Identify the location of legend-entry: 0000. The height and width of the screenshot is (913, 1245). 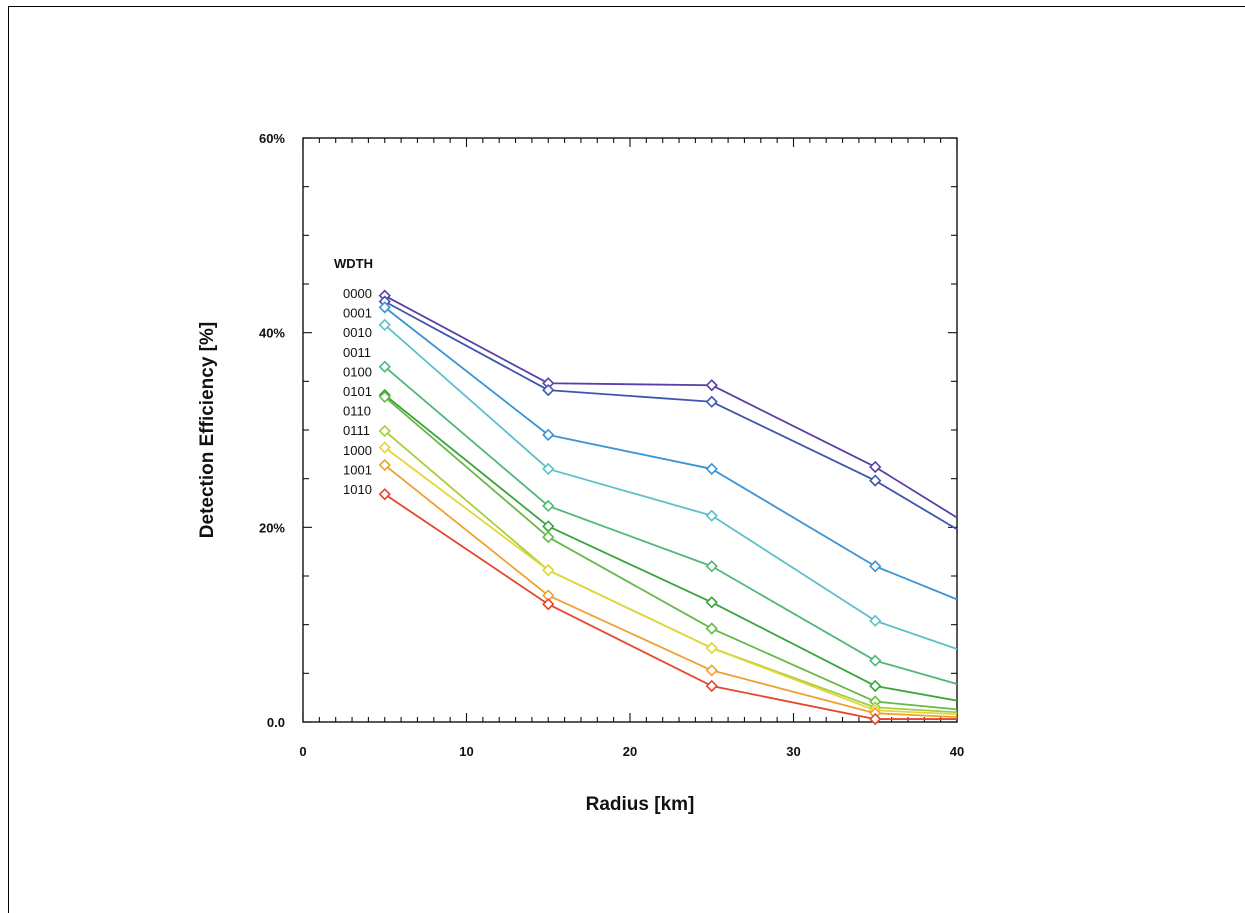
(357, 293).